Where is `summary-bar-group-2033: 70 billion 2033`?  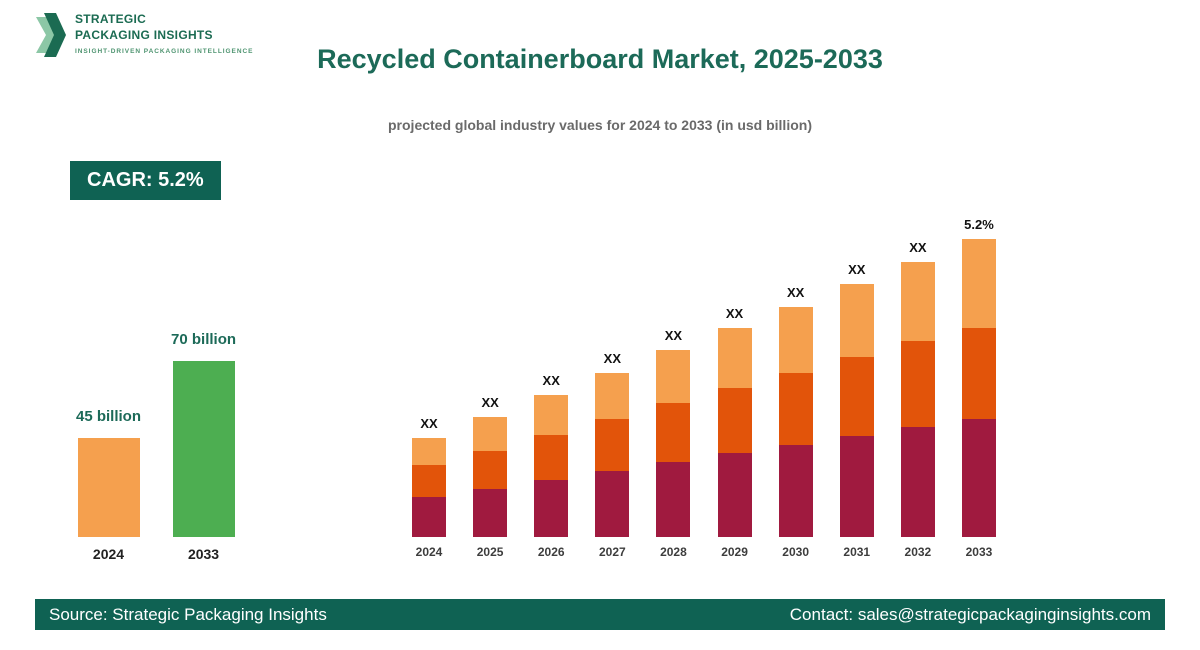
summary-bar-group-2033: 70 billion 2033 is located at coordinates (203, 439).